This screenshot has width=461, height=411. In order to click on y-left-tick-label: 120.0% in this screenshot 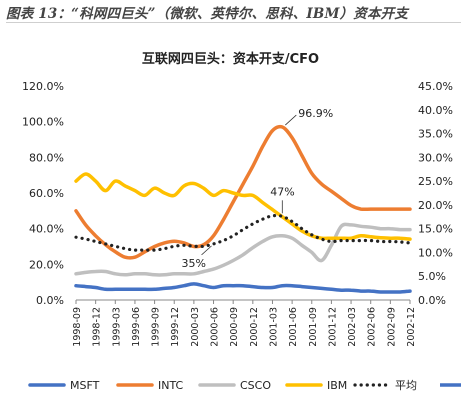, I will do `click(43, 86)`.